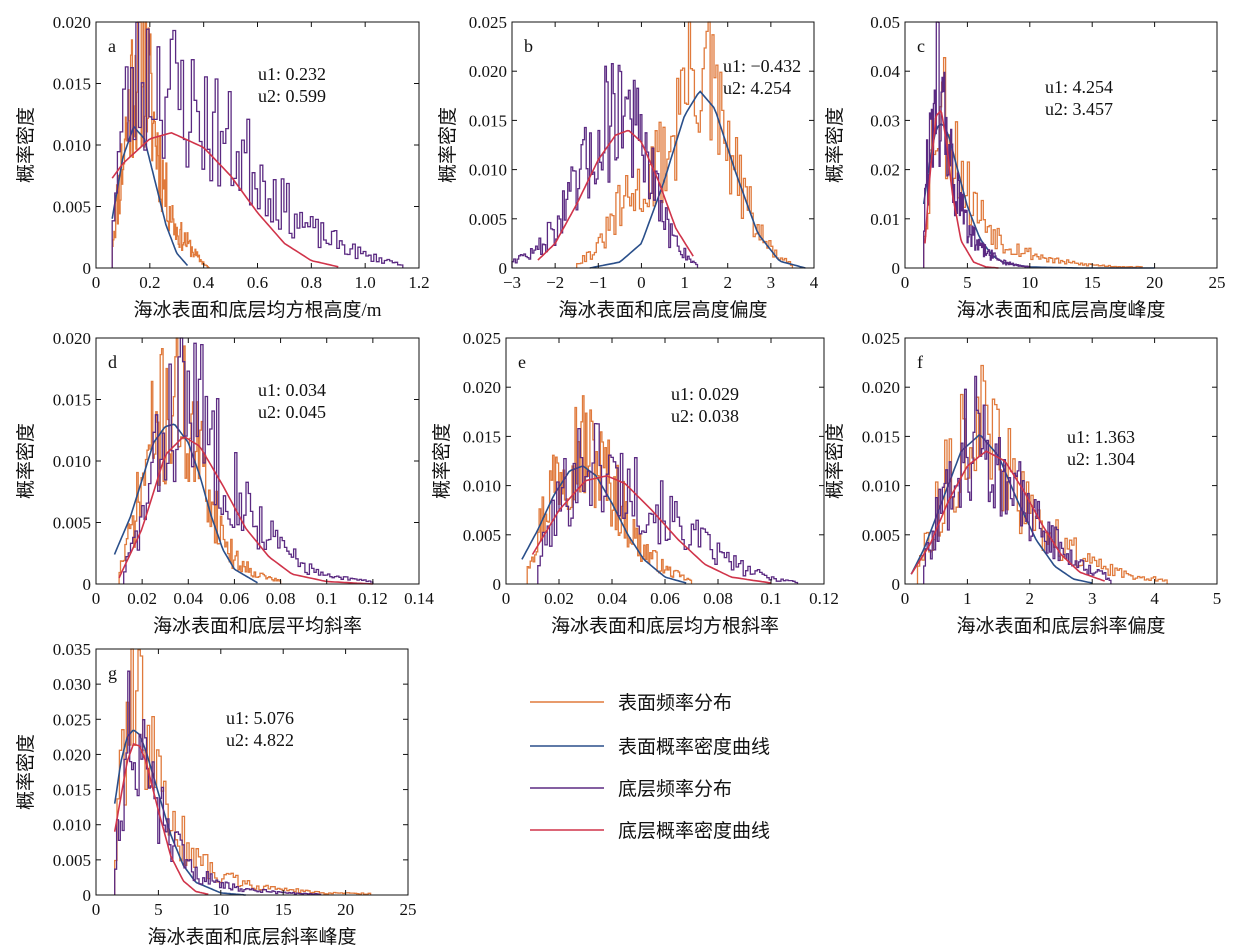 The image size is (1235, 947). I want to click on stat-u2: u2: 4.254, so click(757, 88).